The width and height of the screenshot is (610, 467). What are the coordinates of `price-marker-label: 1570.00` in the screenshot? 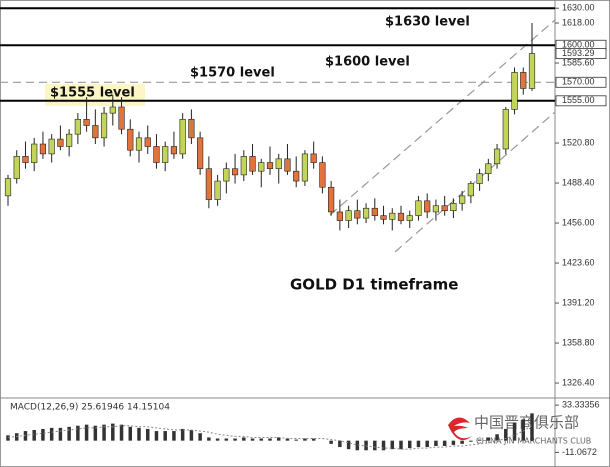 It's located at (578, 82).